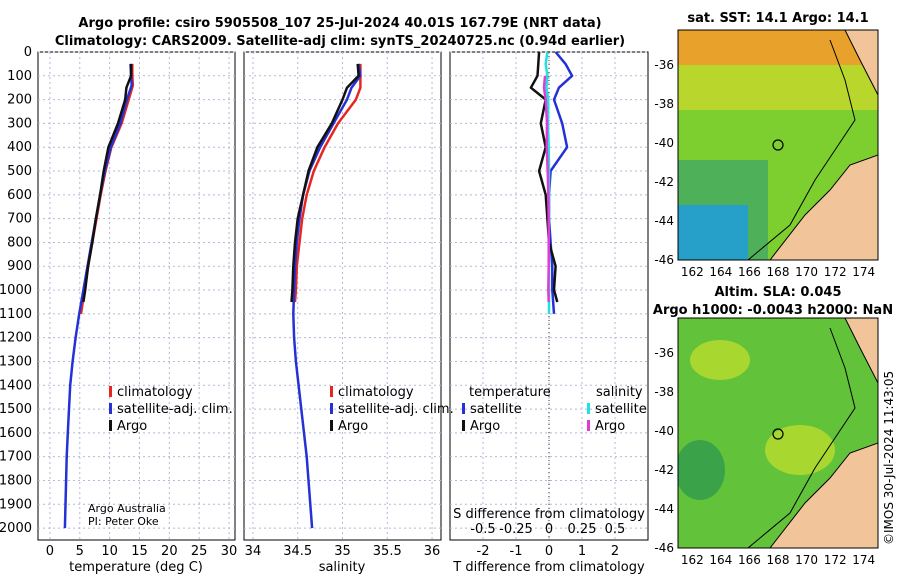  What do you see at coordinates (19, 76) in the screenshot?
I see `depth-tick-label: 100` at bounding box center [19, 76].